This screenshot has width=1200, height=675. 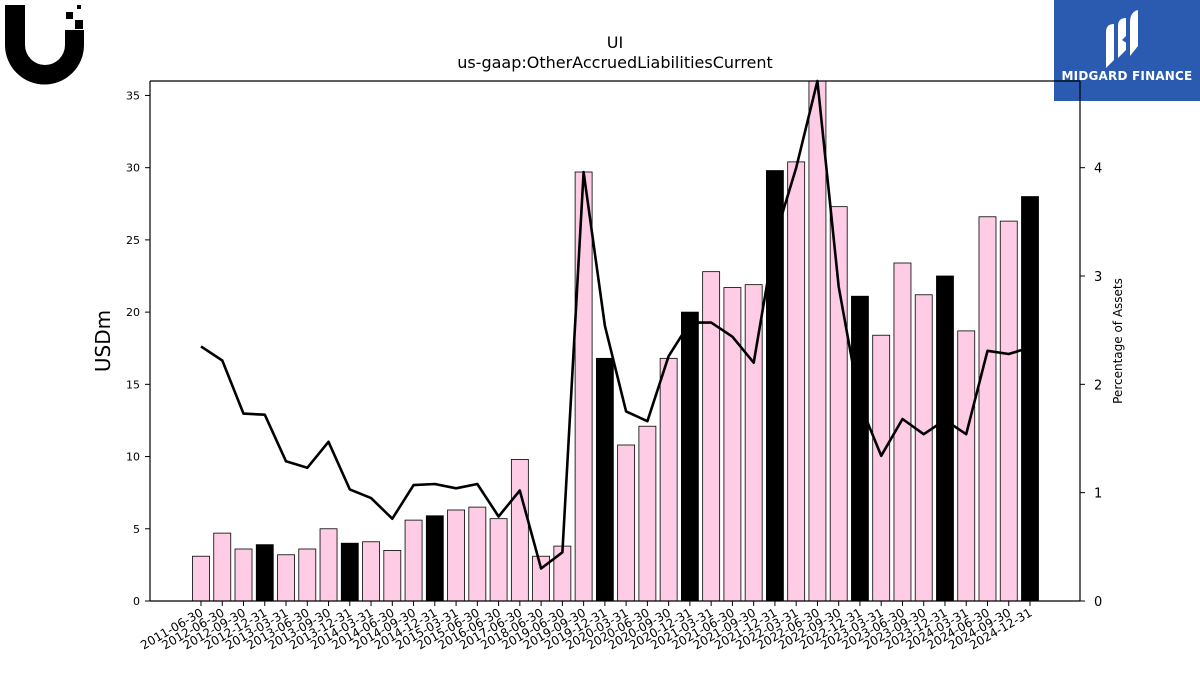 I want to click on ubiquiti-logo, so click(x=50, y=45).